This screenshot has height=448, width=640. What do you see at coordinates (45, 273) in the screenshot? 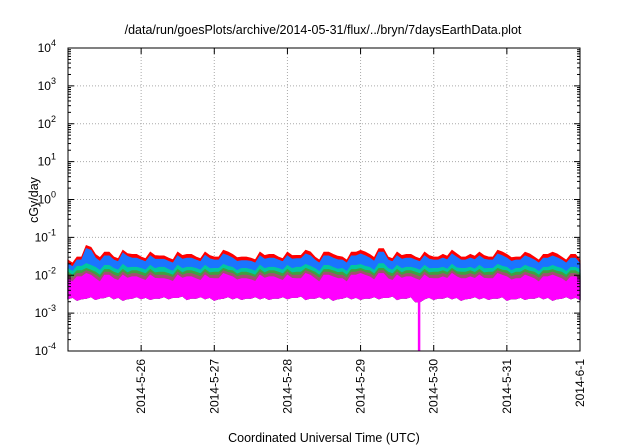
I see `y-tick-label: 10⁻²` at bounding box center [45, 273].